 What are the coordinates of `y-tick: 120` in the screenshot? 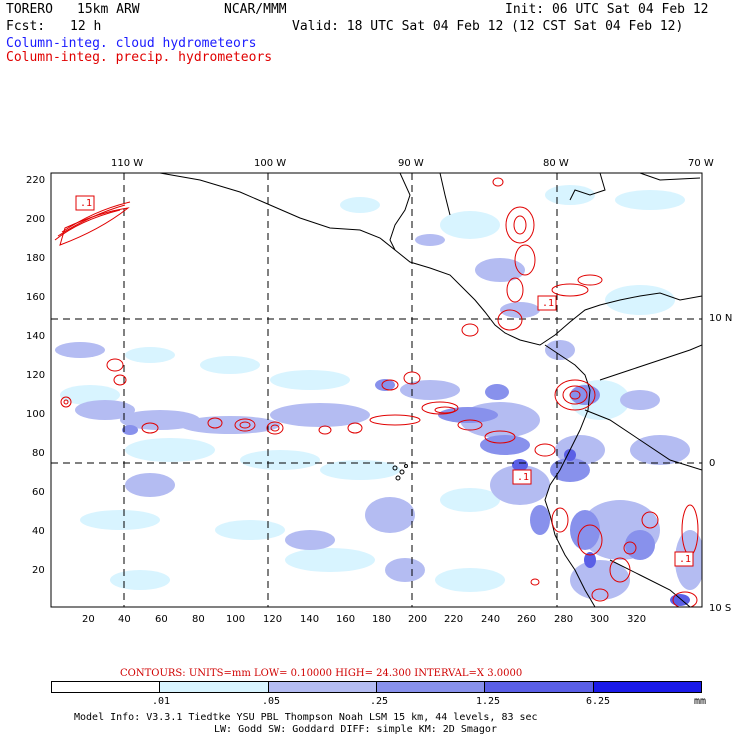 It's located at (36, 375).